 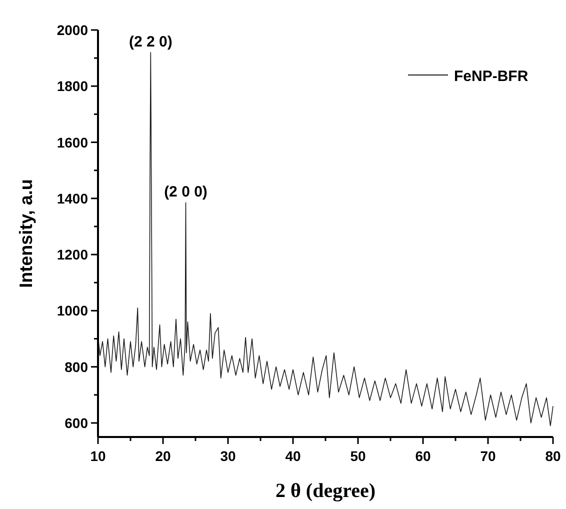 I want to click on x-tick-label: 20, so click(x=163, y=456).